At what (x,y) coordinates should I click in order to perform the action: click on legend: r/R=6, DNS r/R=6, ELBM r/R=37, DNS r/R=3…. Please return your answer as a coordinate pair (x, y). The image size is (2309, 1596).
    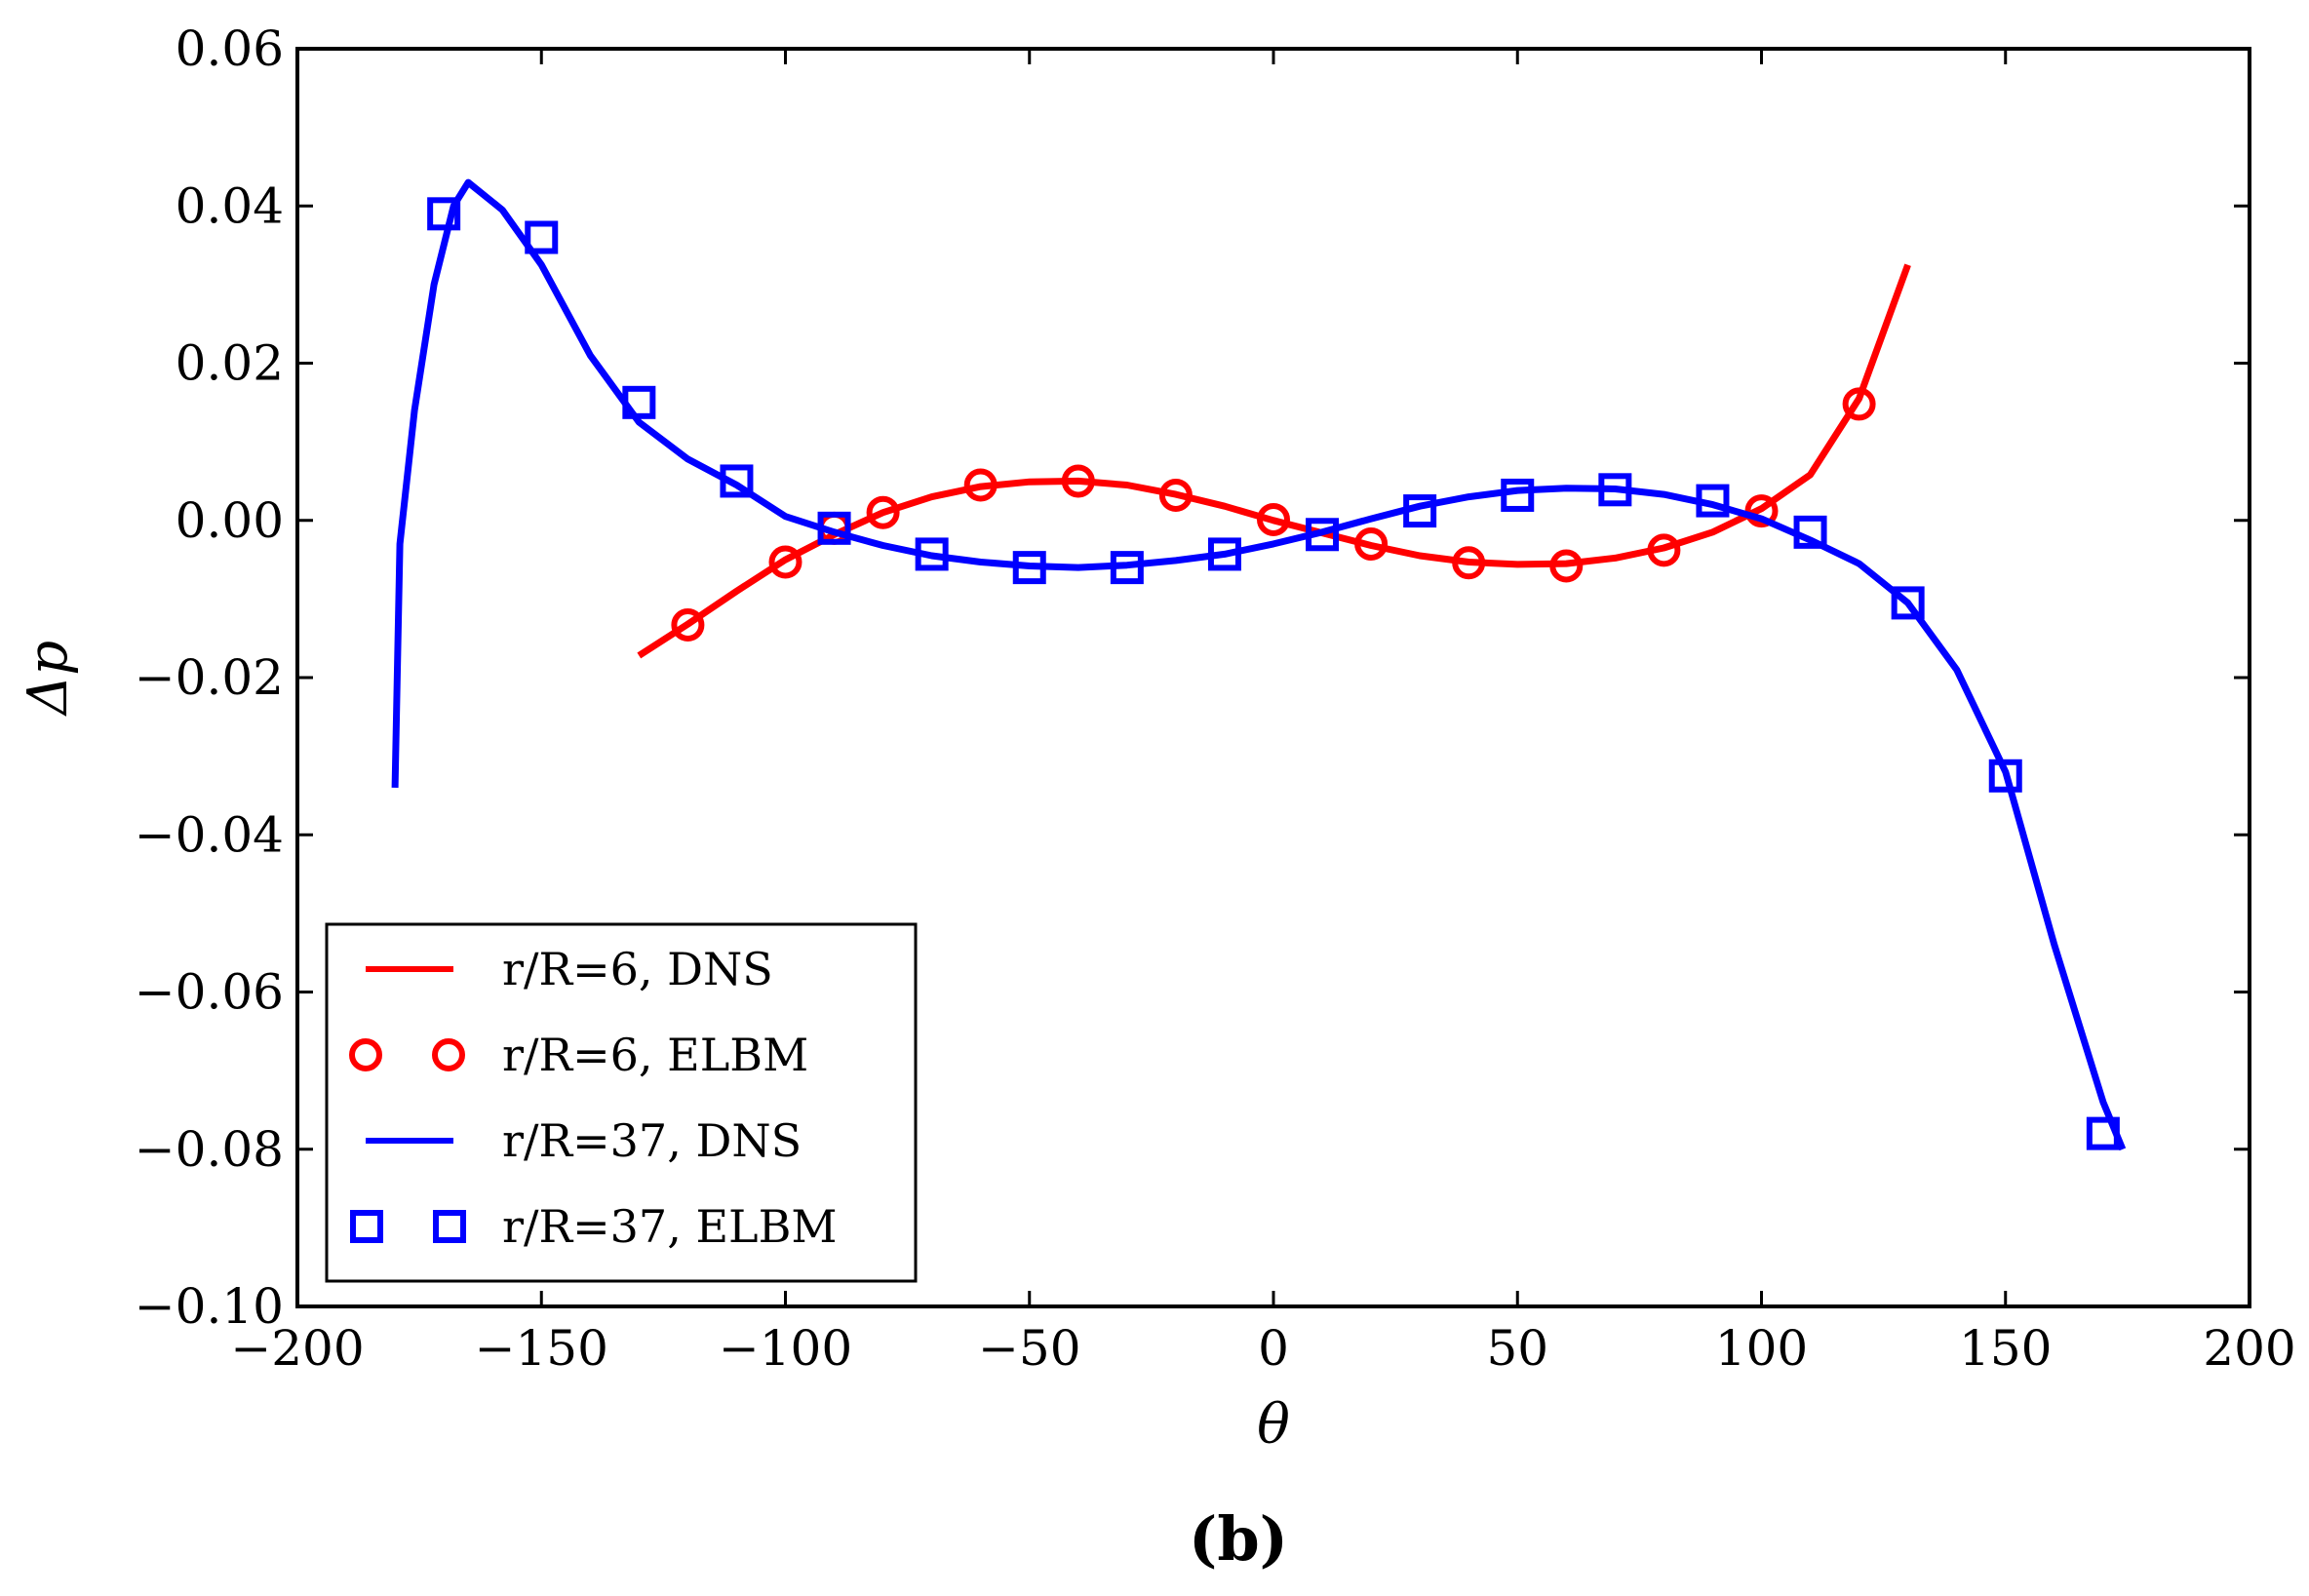
    Looking at the image, I should click on (621, 1103).